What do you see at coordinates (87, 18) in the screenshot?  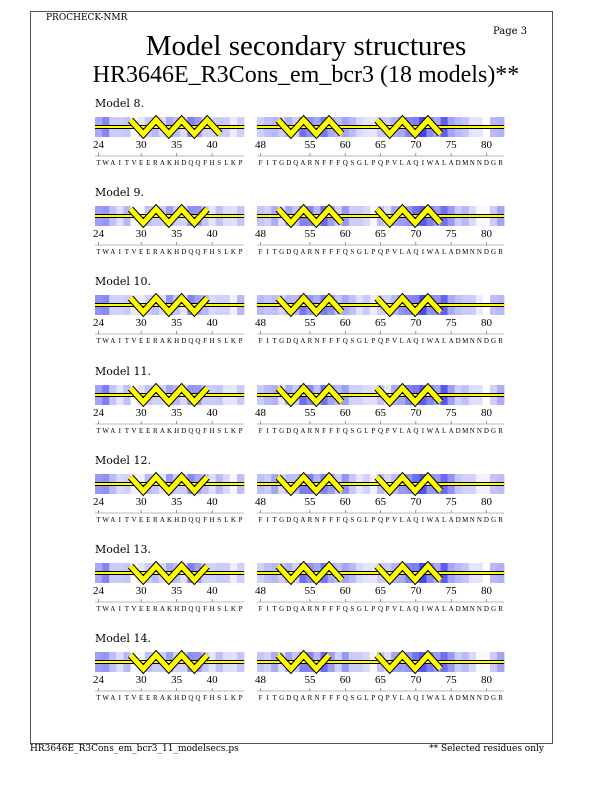 I see `program-name: PROCHECK-NMR` at bounding box center [87, 18].